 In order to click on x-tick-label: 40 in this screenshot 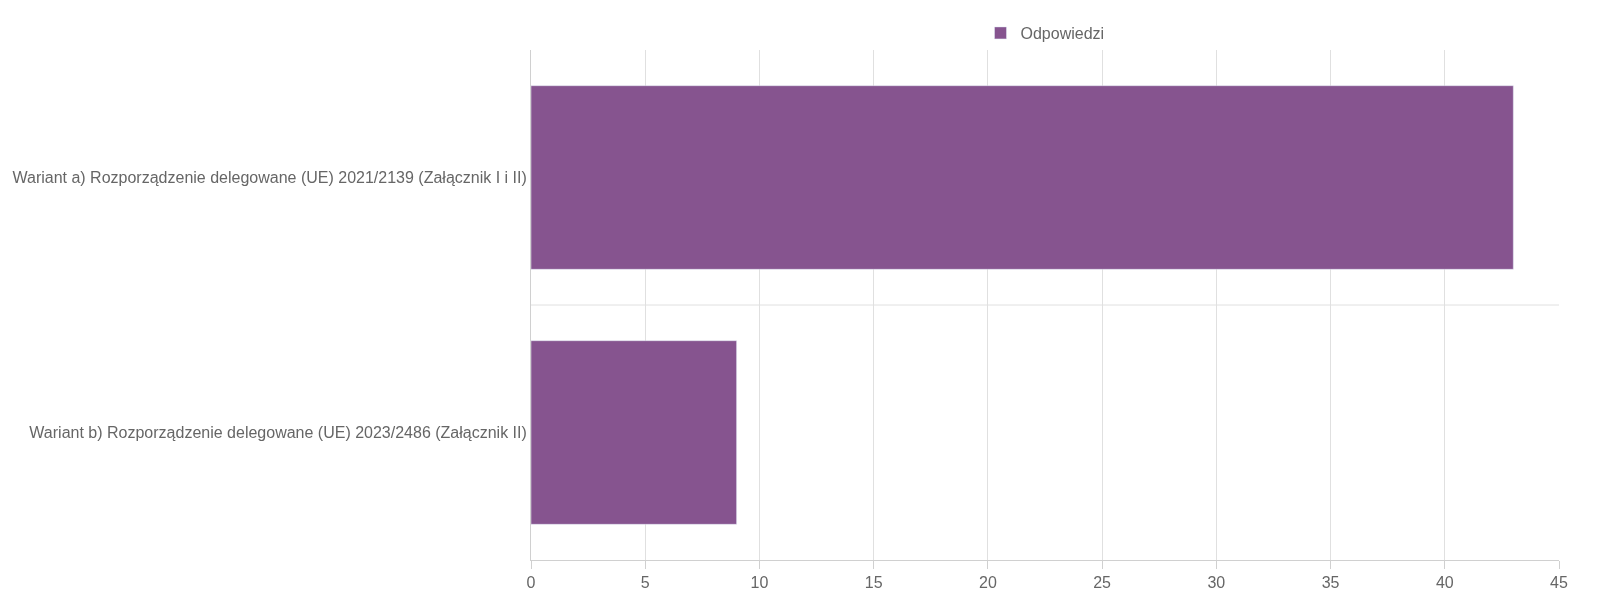, I will do `click(1444, 583)`.